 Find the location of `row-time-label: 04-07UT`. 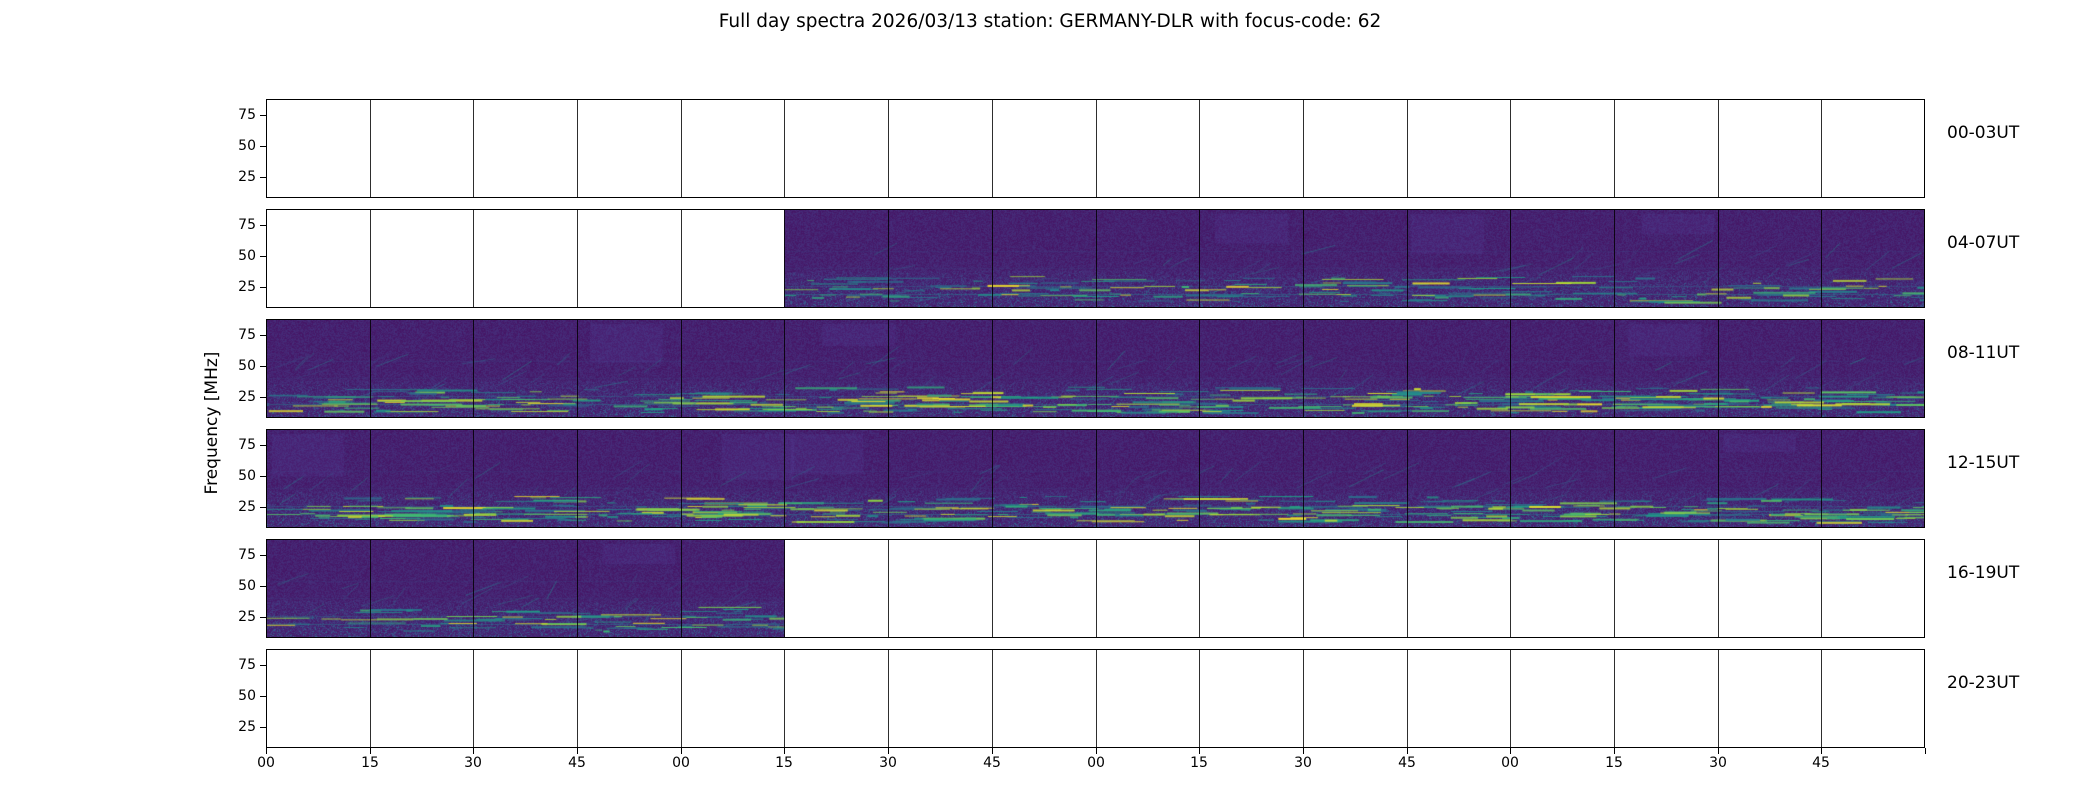

row-time-label: 04-07UT is located at coordinates (1983, 243).